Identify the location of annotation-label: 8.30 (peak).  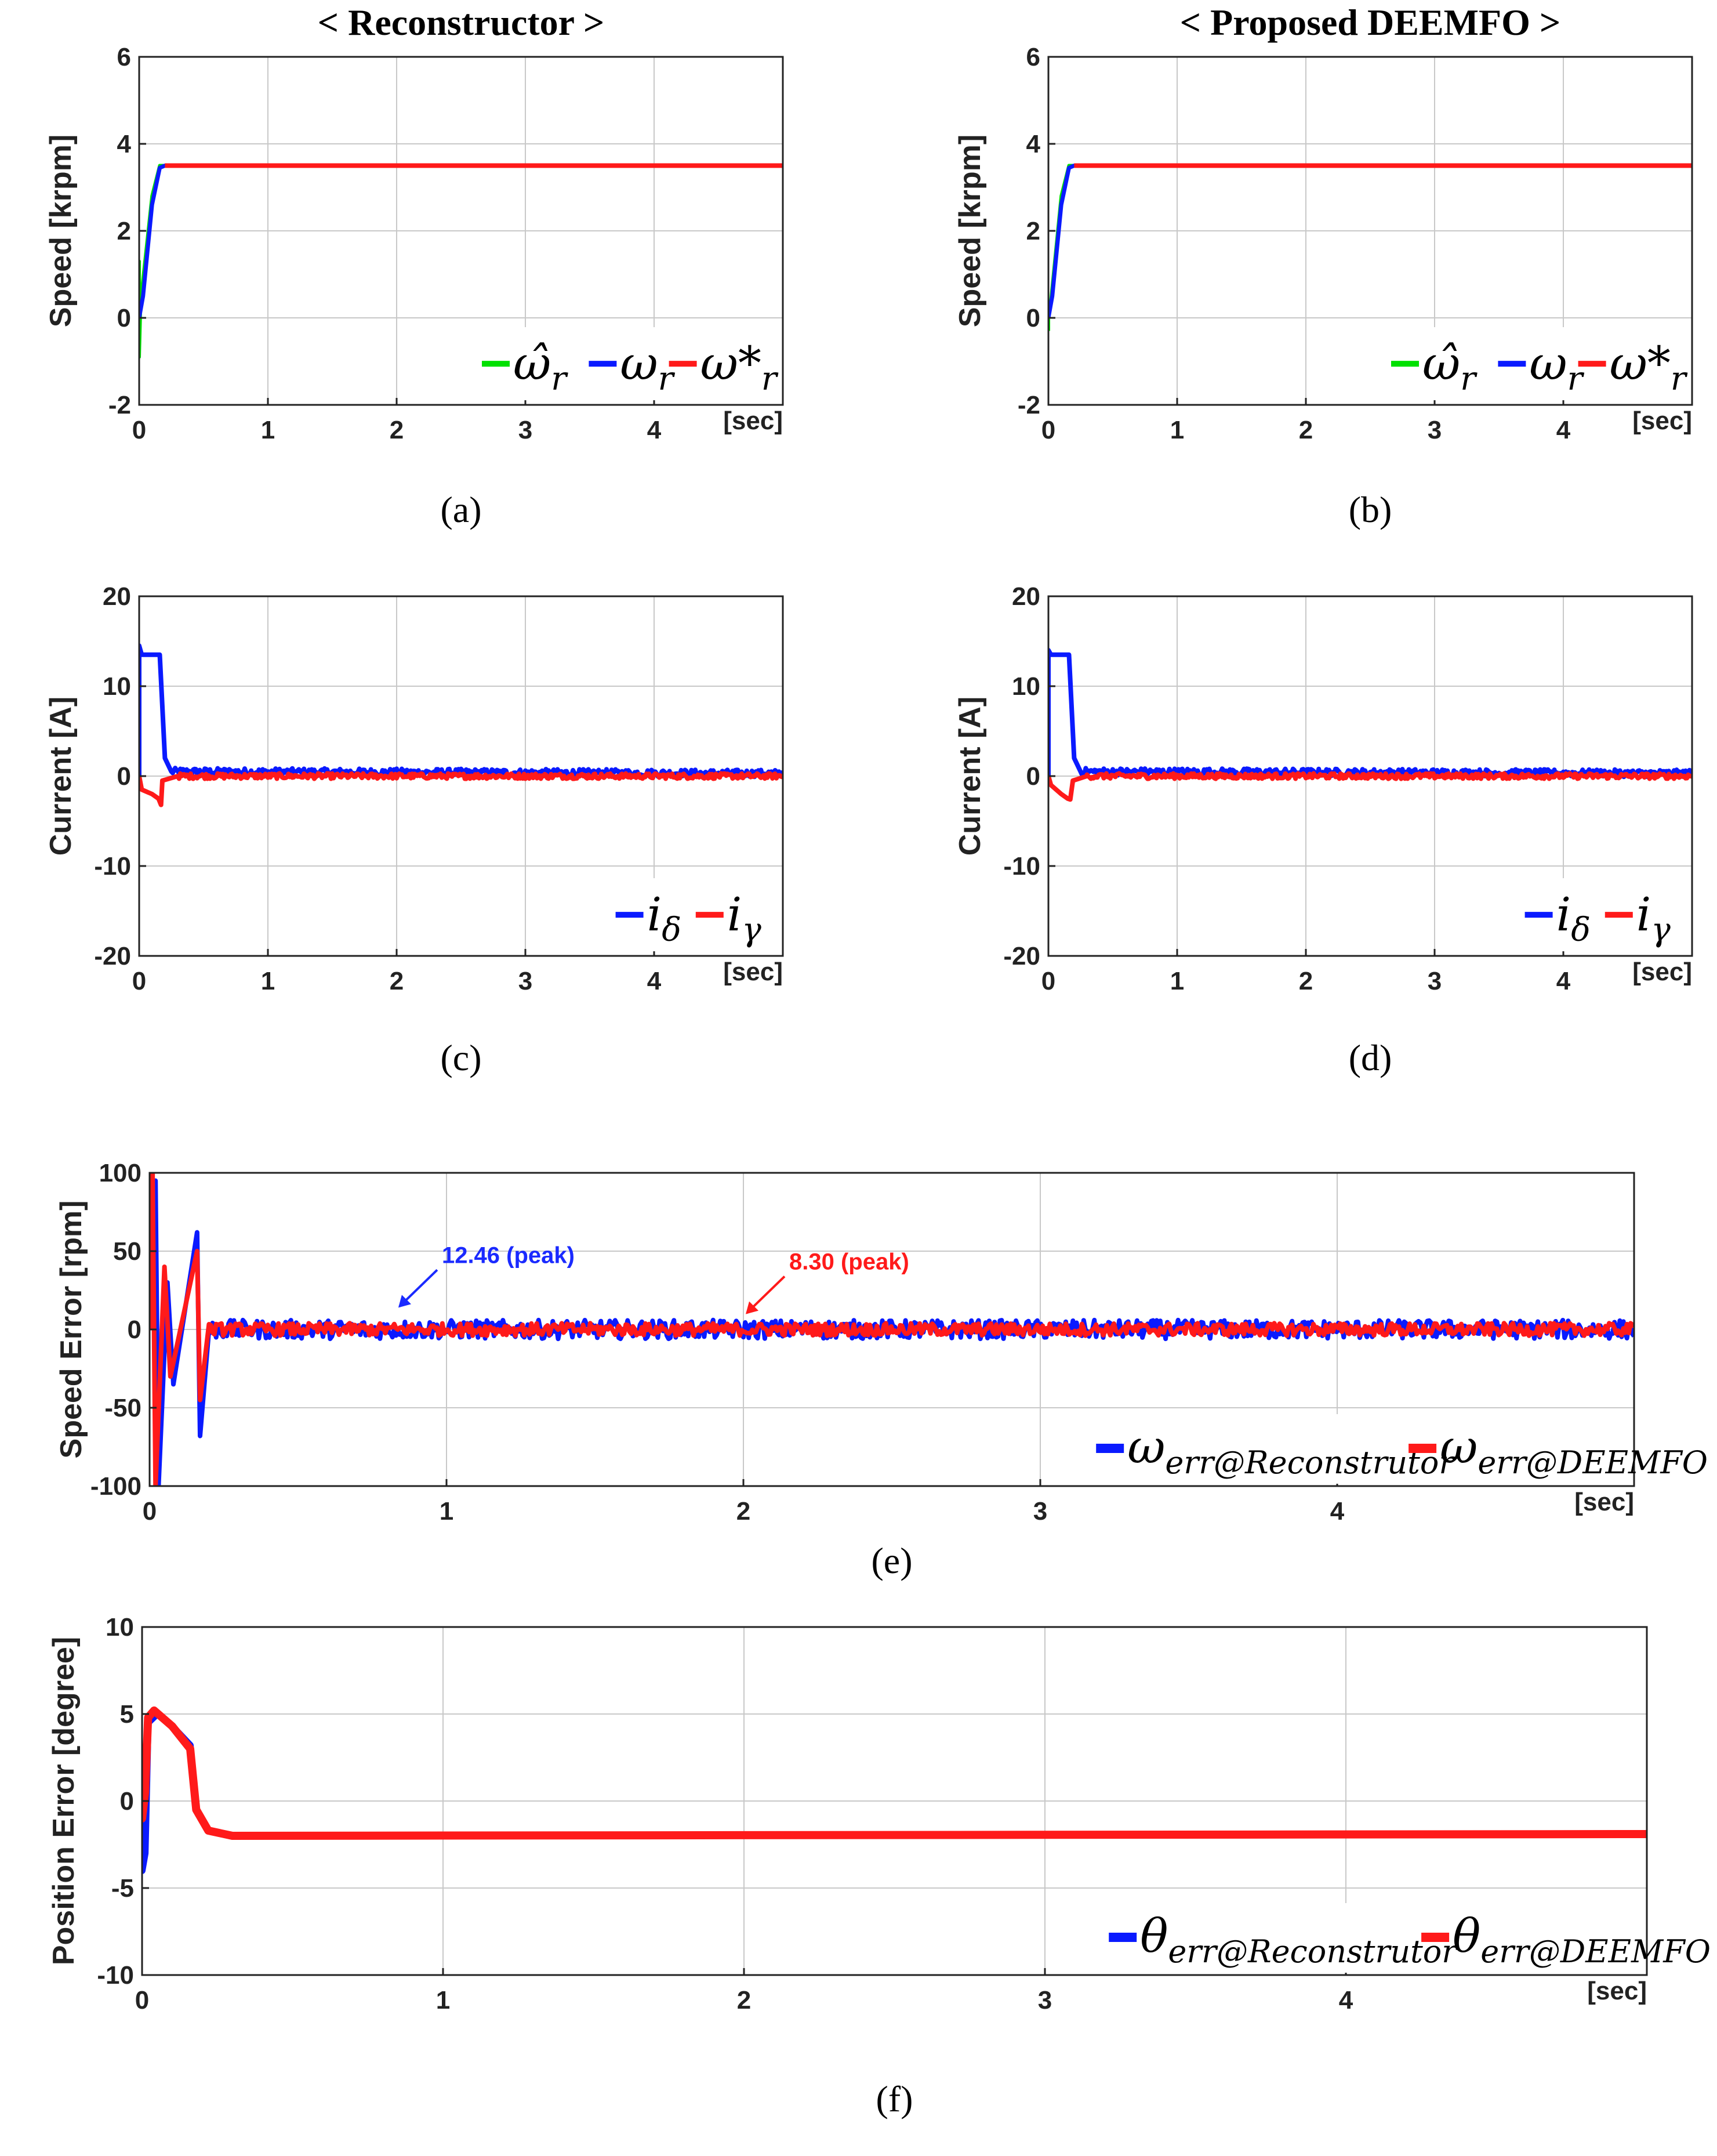
(849, 1262).